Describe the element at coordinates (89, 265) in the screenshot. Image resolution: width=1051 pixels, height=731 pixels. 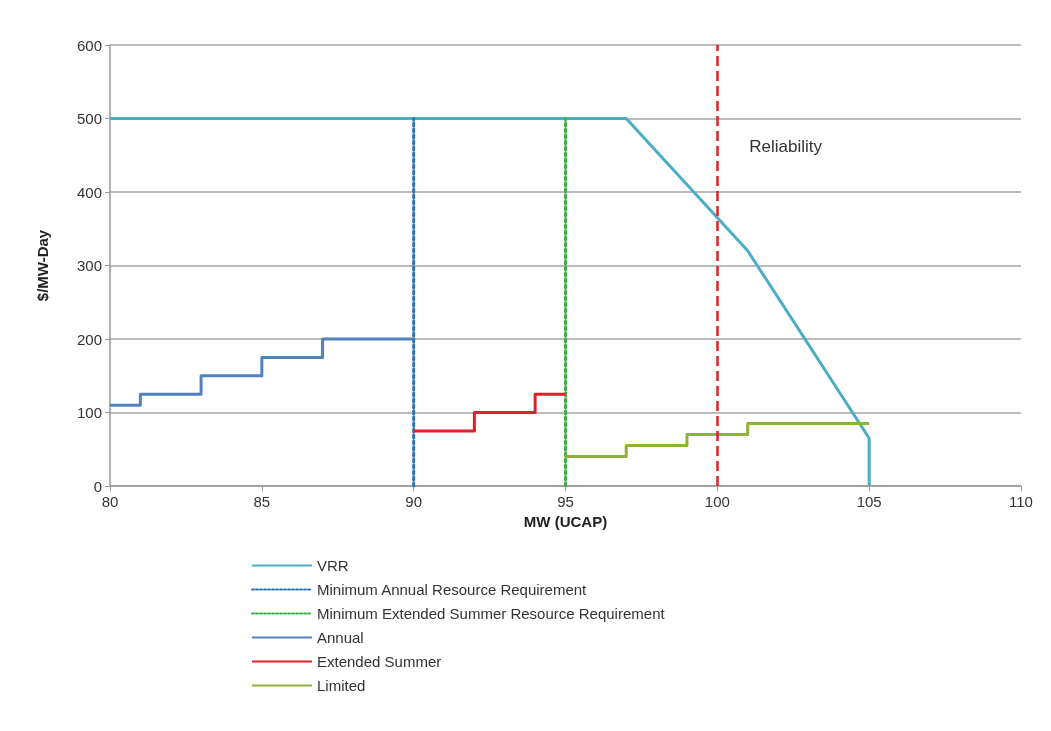
I see `y-tick-label: 300` at that location.